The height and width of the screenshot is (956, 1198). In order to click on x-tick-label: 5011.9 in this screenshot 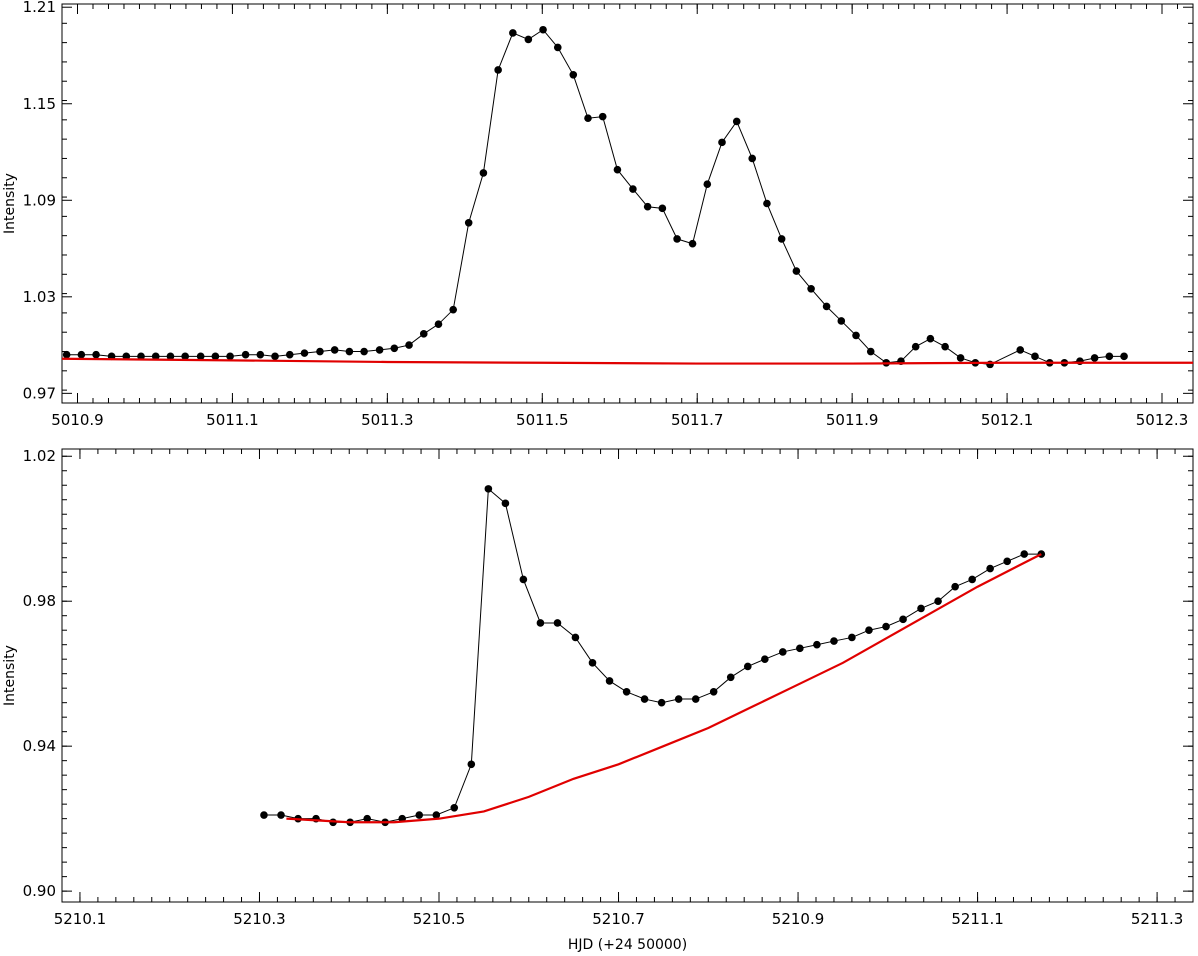, I will do `click(852, 420)`.